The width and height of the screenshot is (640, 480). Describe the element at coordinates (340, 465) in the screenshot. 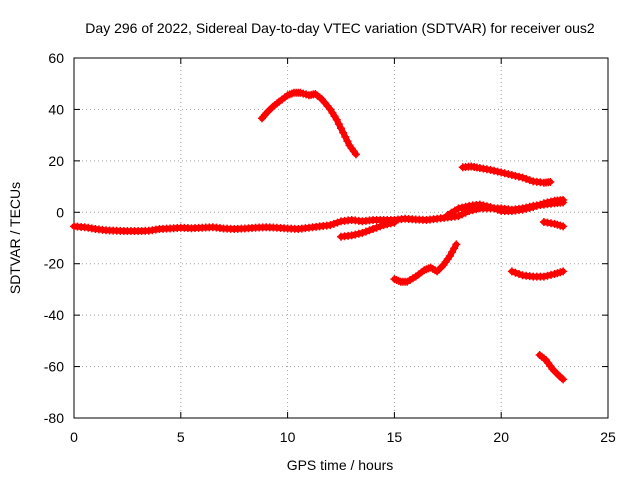

I see `x-axis-label: GPS time / hours` at that location.